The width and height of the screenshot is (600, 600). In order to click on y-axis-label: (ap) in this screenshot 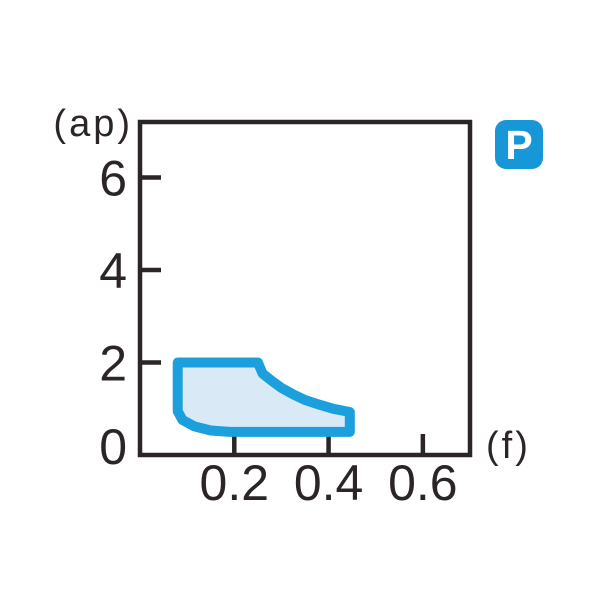, I will do `click(93, 124)`.